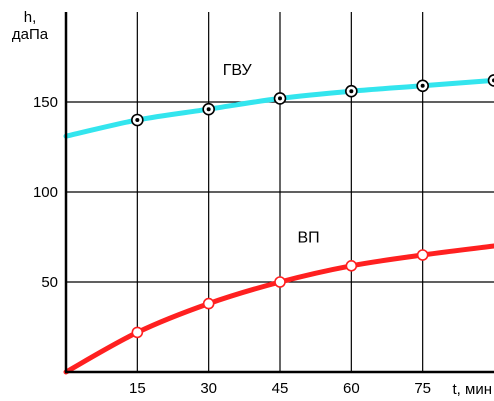 The width and height of the screenshot is (494, 401). I want to click on y-axis-label-line: даПа, so click(30, 34).